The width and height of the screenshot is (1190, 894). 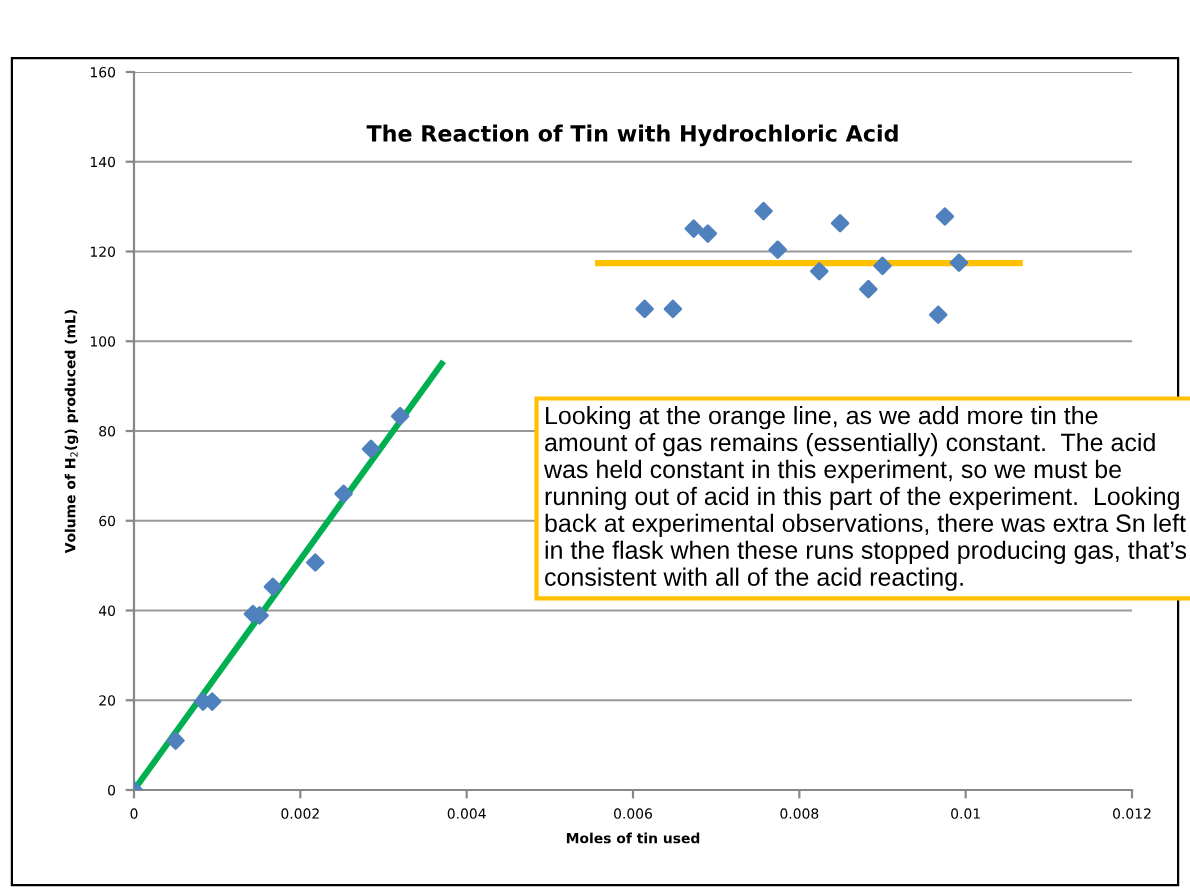 What do you see at coordinates (632, 135) in the screenshot?
I see `text: The Reaction of Tin with Hydrochloric Acid` at bounding box center [632, 135].